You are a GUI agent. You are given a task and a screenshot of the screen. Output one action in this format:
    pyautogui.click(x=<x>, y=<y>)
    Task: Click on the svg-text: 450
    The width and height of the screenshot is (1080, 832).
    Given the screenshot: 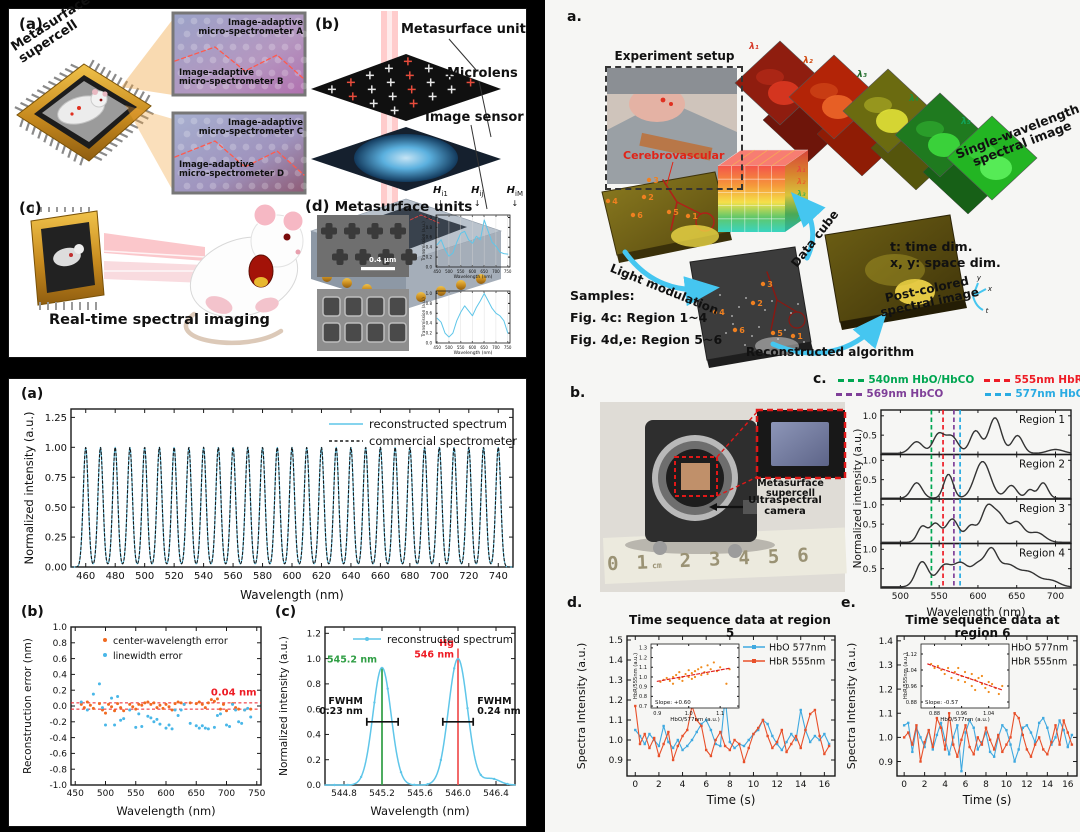 What is the action you would take?
    pyautogui.click(x=437, y=271)
    